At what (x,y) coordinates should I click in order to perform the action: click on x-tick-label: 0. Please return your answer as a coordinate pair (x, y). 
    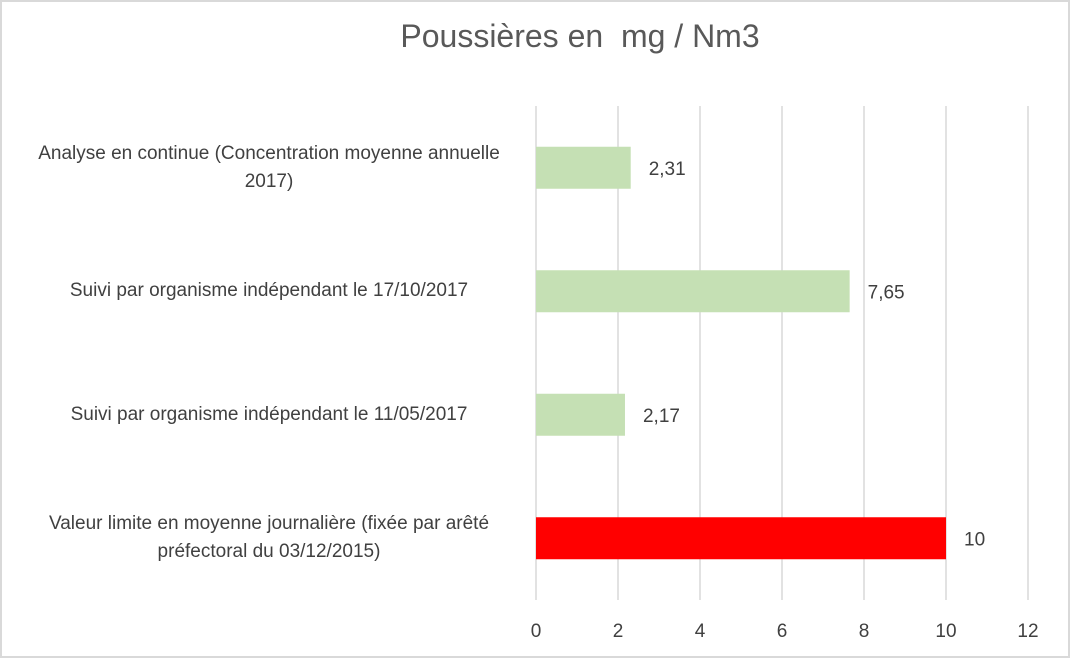
    Looking at the image, I should click on (536, 631).